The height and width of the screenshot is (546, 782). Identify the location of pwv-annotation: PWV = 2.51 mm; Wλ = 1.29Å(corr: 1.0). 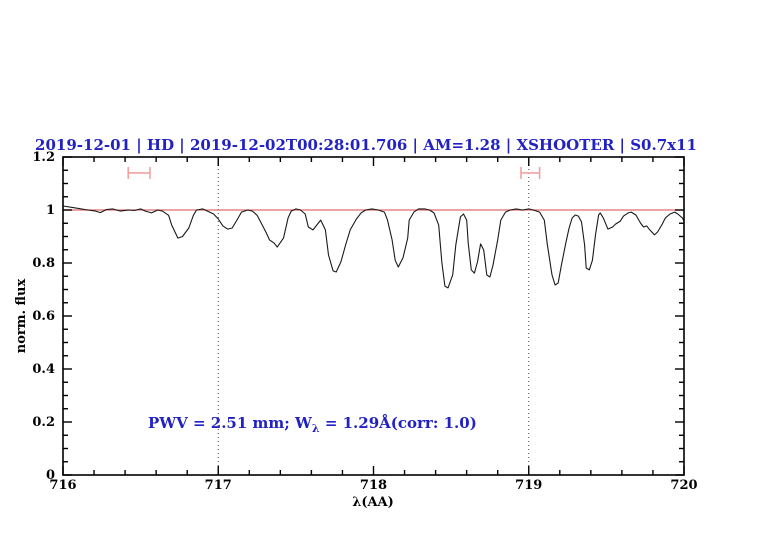
(312, 424).